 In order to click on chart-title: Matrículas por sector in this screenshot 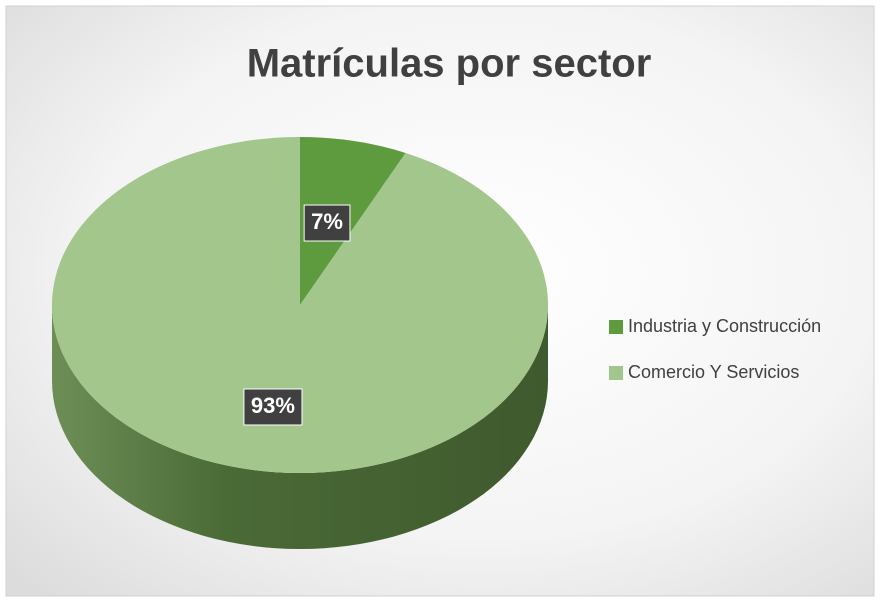, I will do `click(449, 64)`.